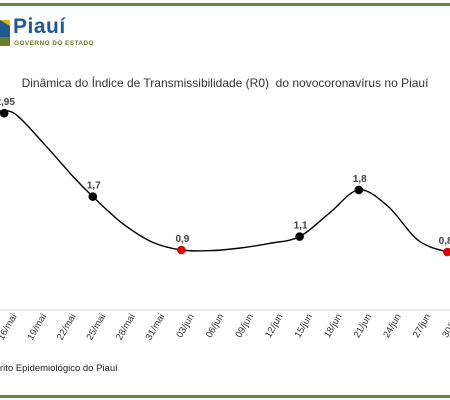  What do you see at coordinates (59, 368) in the screenshot?
I see `source-footnote: rito Epidemiológico do Piauí` at bounding box center [59, 368].